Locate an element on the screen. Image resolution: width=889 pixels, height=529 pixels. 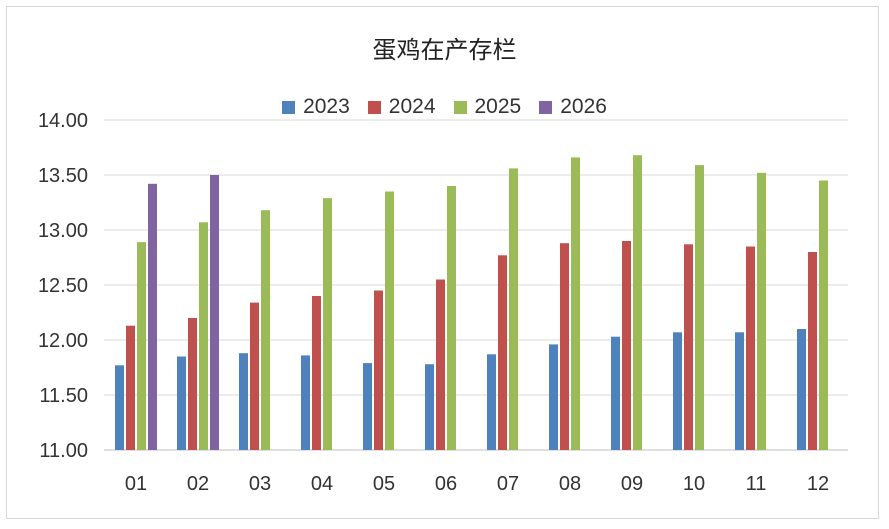
legend-item-2026: 2026 is located at coordinates (573, 107).